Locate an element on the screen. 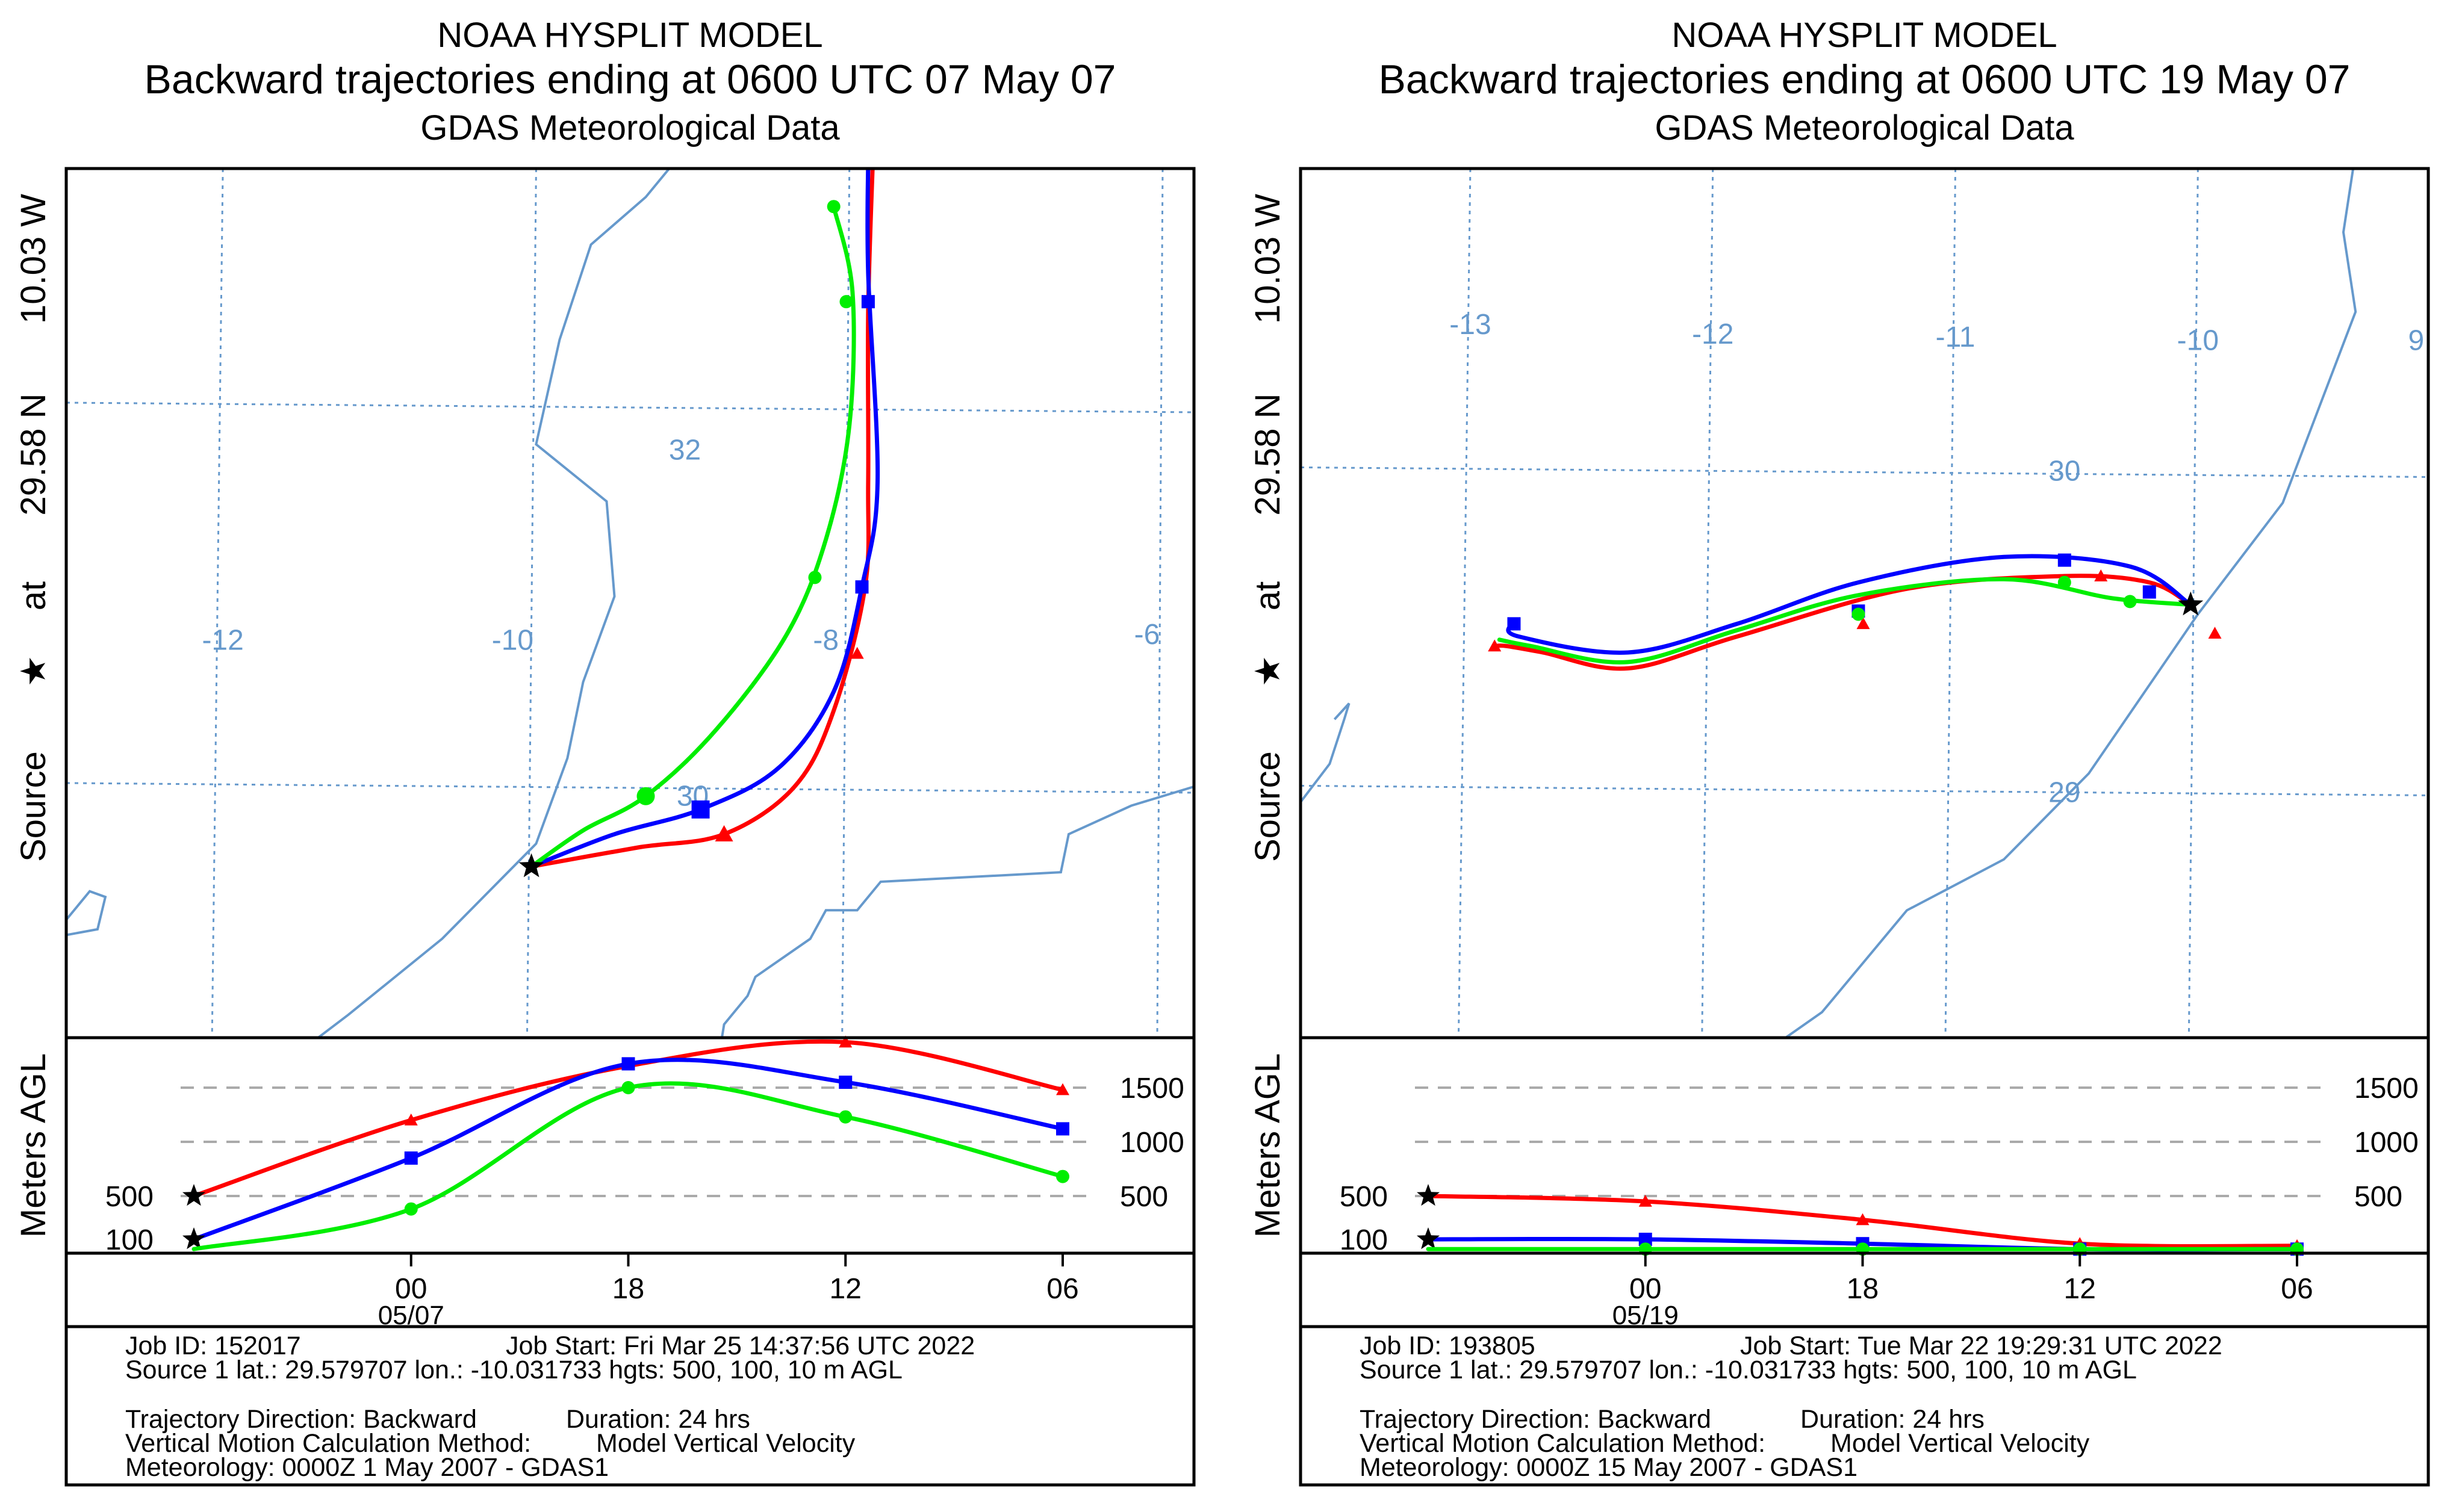 Image resolution: width=2459 pixels, height=1512 pixels. job-id: Job ID: 193805 is located at coordinates (1447, 1345).